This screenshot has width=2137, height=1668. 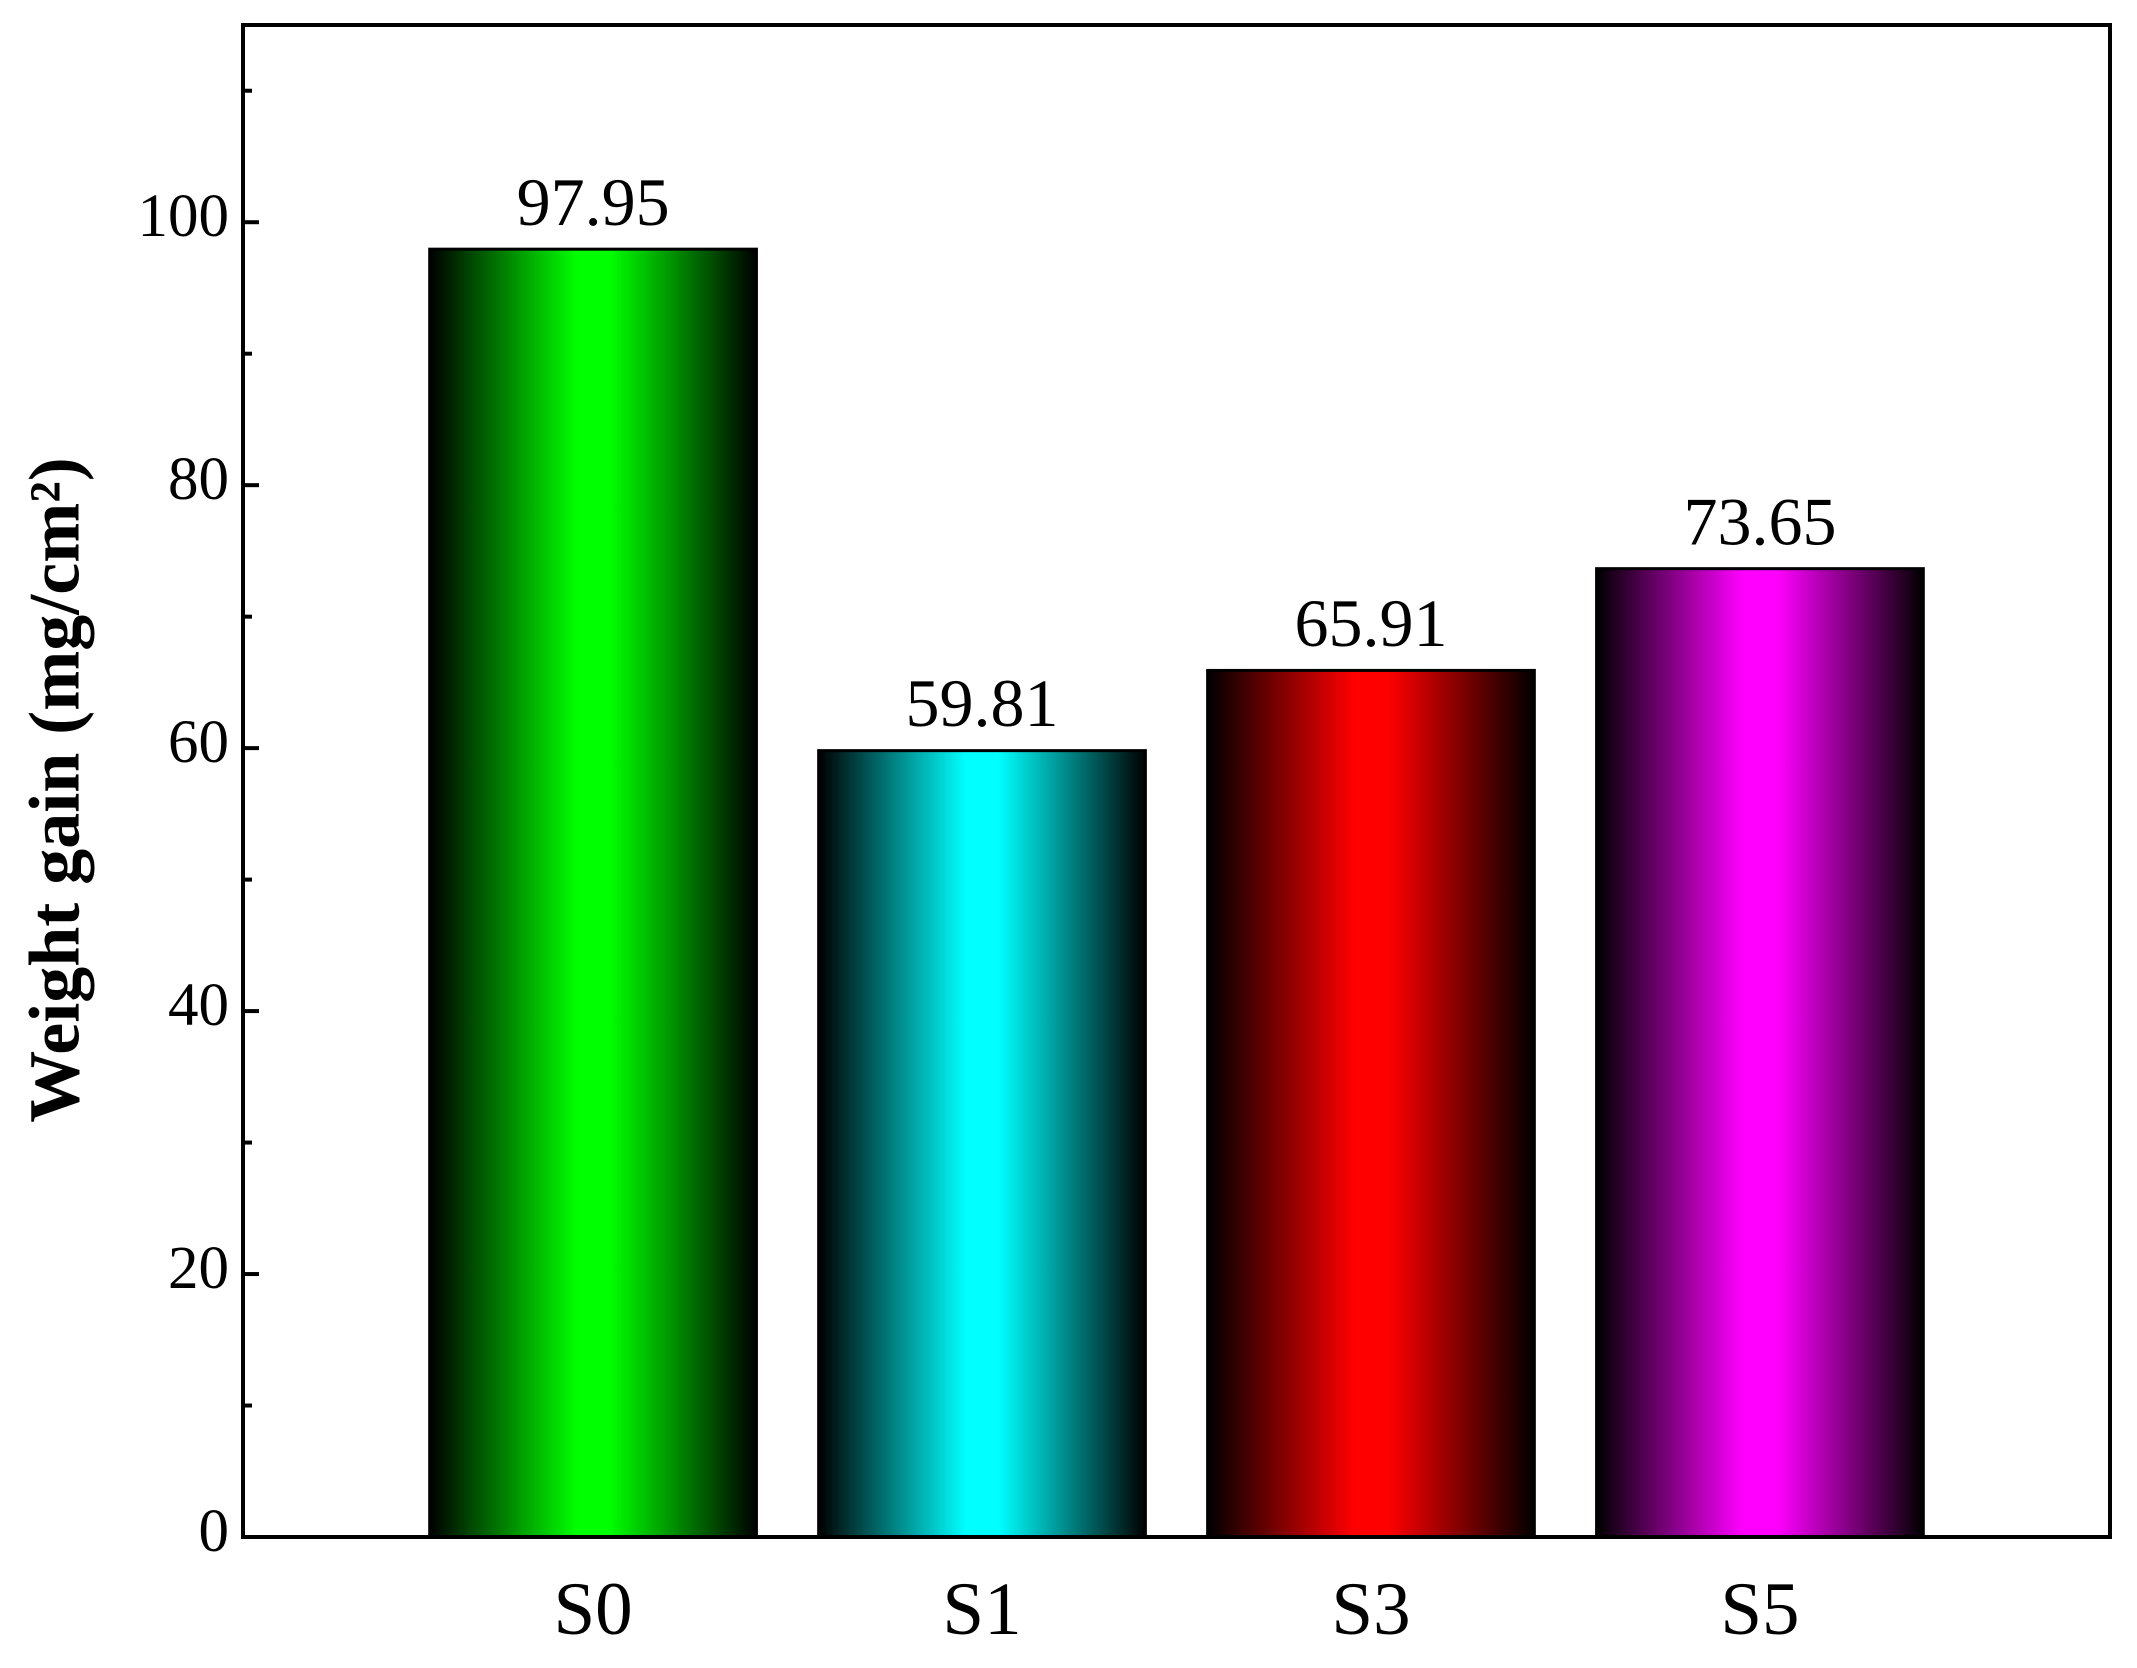 What do you see at coordinates (214, 1531) in the screenshot?
I see `y-tick-label: 0` at bounding box center [214, 1531].